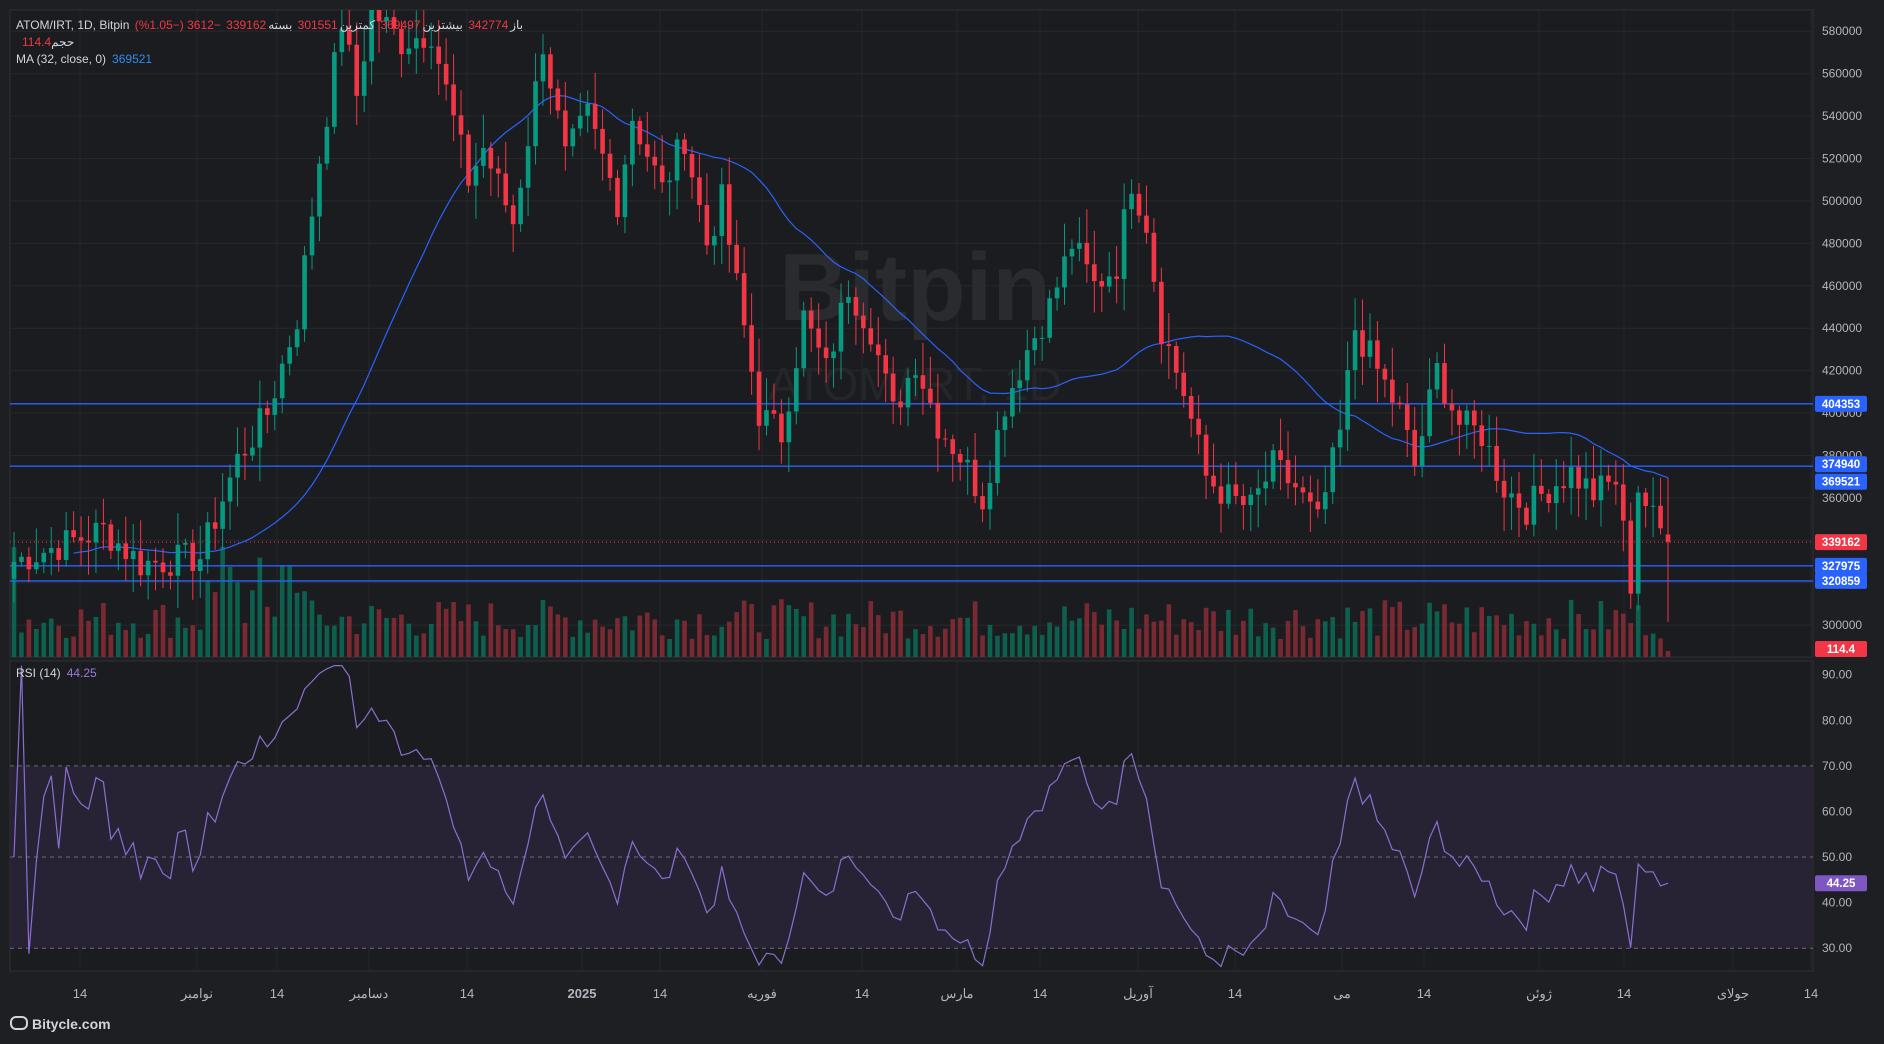 The height and width of the screenshot is (1044, 1884). Describe the element at coordinates (73, 25) in the screenshot. I see `symbol-title: ATOM/IRT, 1D, Bitpin` at that location.